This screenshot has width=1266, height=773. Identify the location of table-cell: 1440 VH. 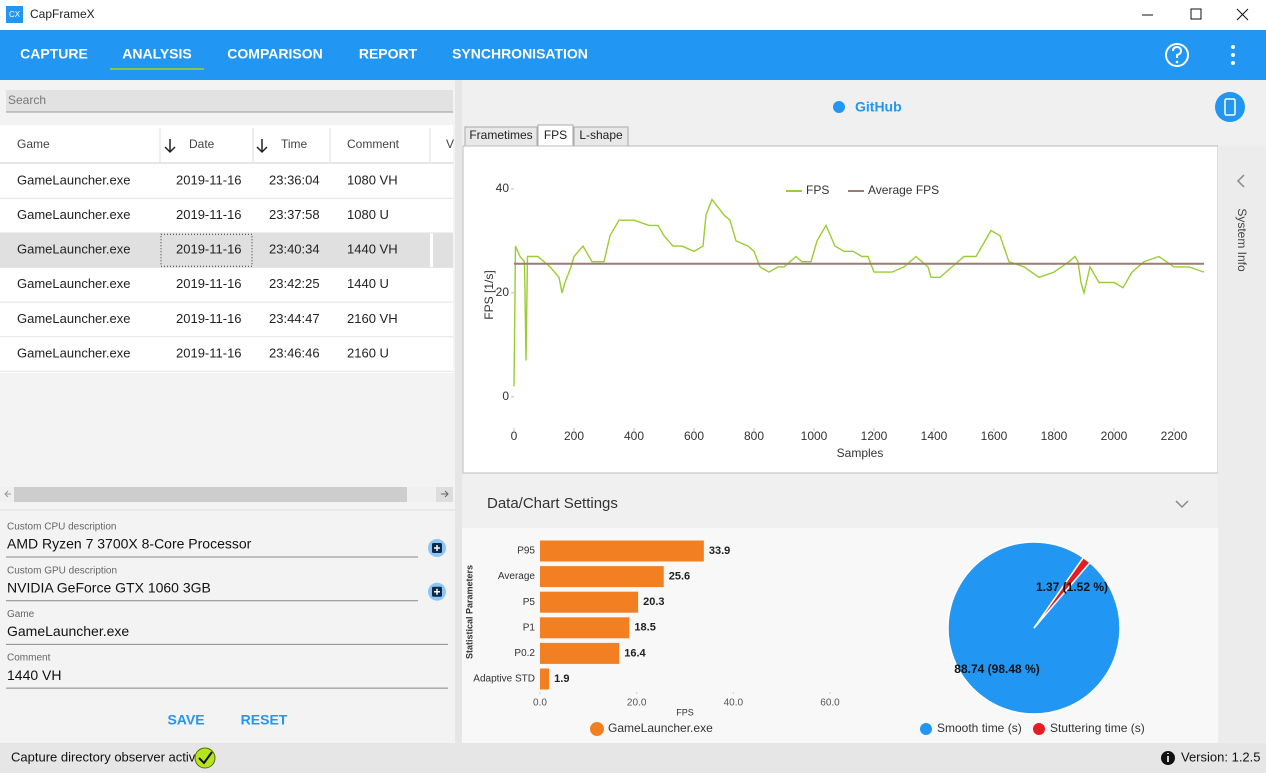
(372, 249).